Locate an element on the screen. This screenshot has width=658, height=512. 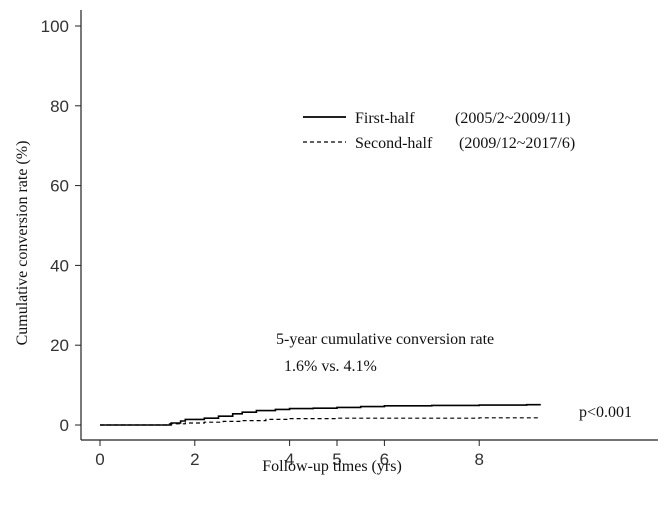
legend-series-period: (2009/12~2017/6) is located at coordinates (517, 143).